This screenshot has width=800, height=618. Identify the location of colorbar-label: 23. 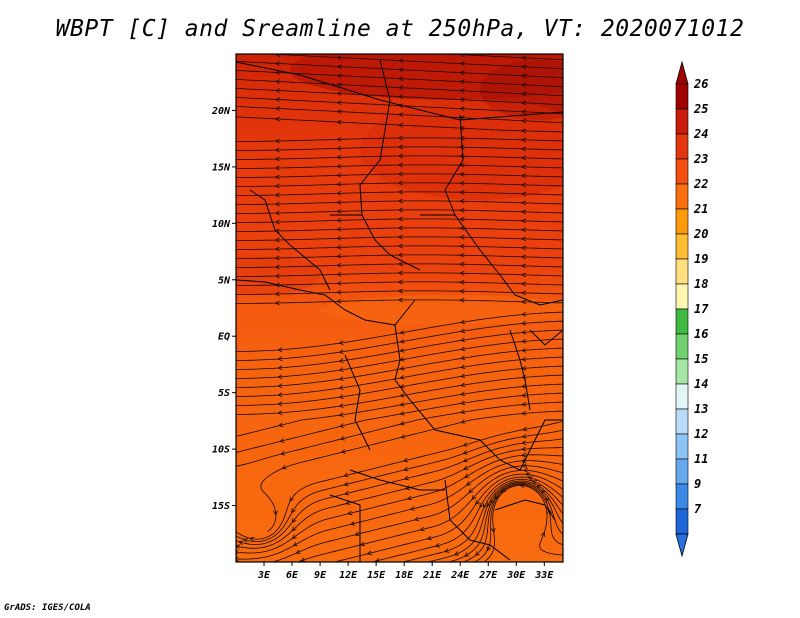
(700, 159).